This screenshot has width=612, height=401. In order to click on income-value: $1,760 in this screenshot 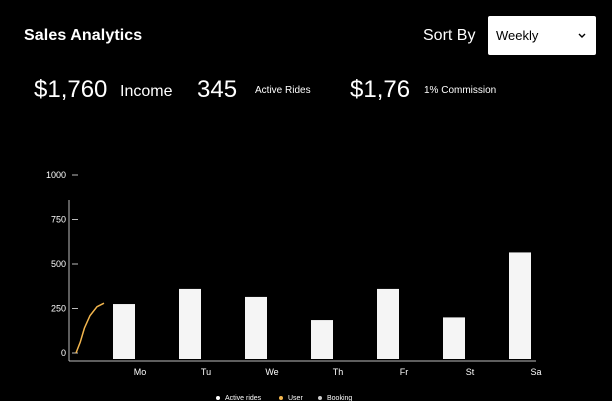, I will do `click(71, 89)`.